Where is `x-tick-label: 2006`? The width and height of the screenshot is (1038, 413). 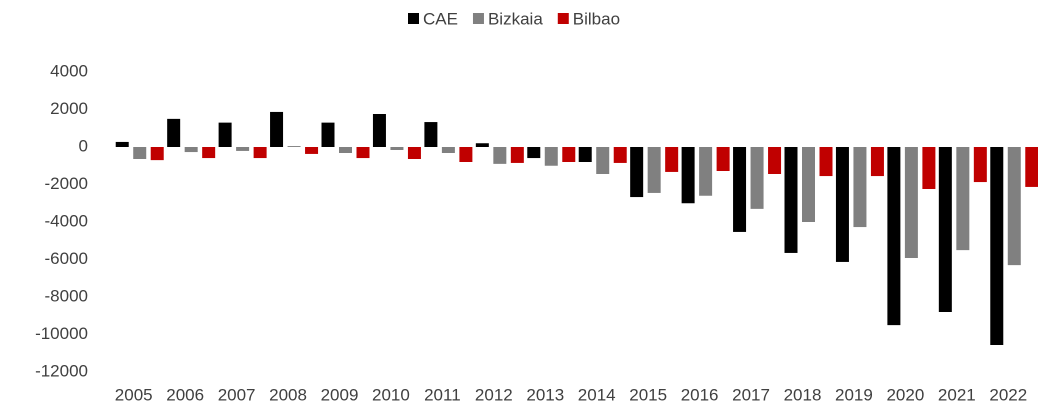 x-tick-label: 2006 is located at coordinates (185, 394).